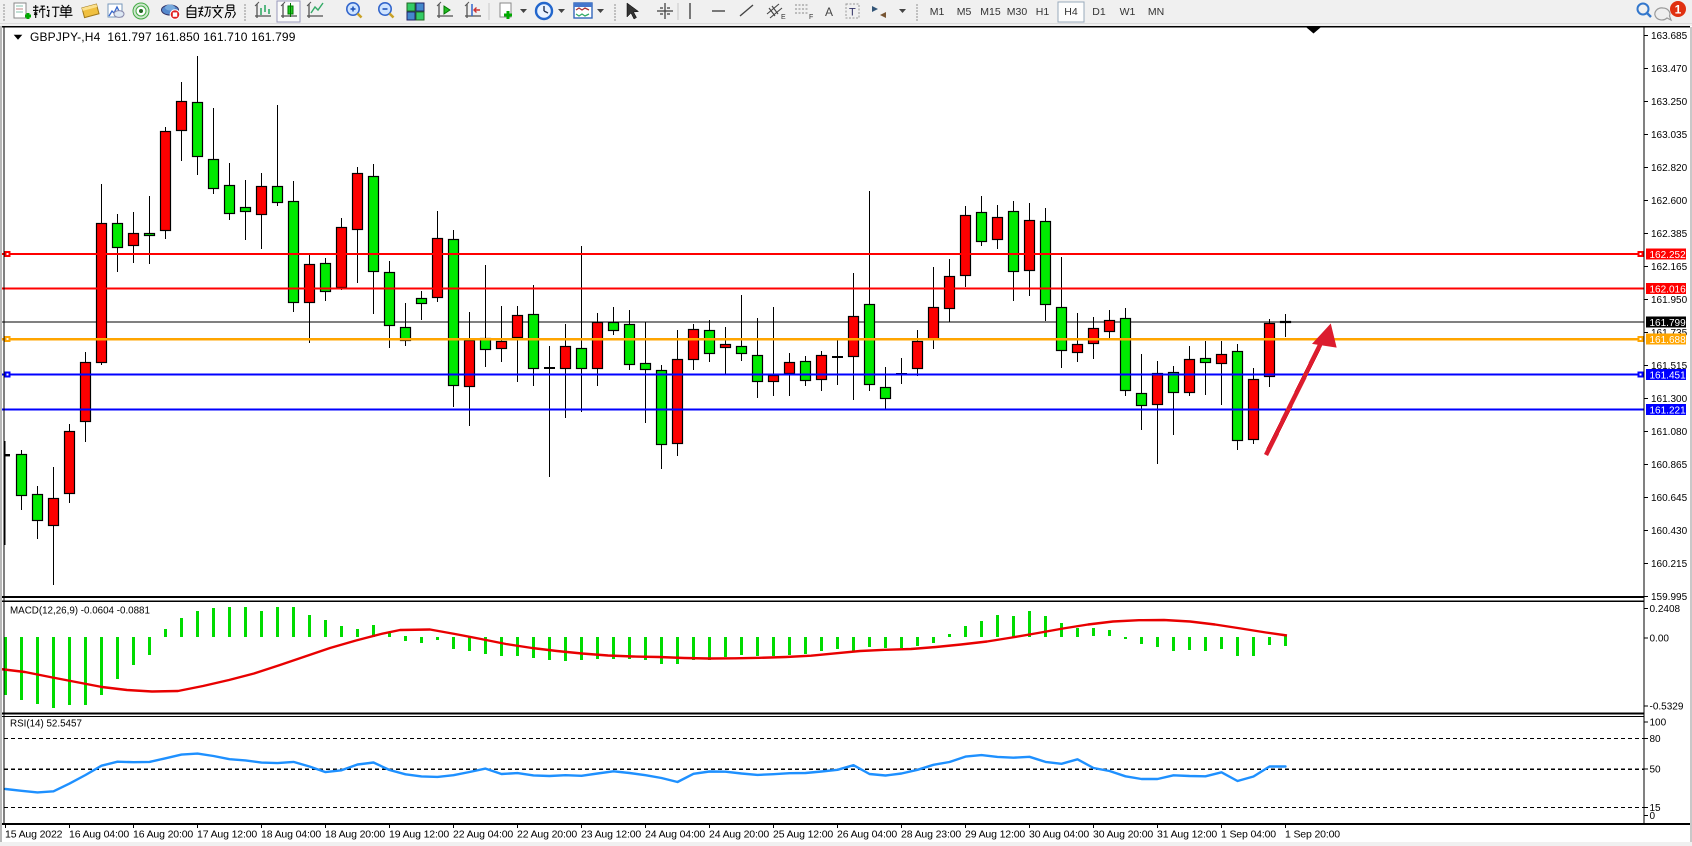  I want to click on svg-text: 162.252, so click(1668, 255).